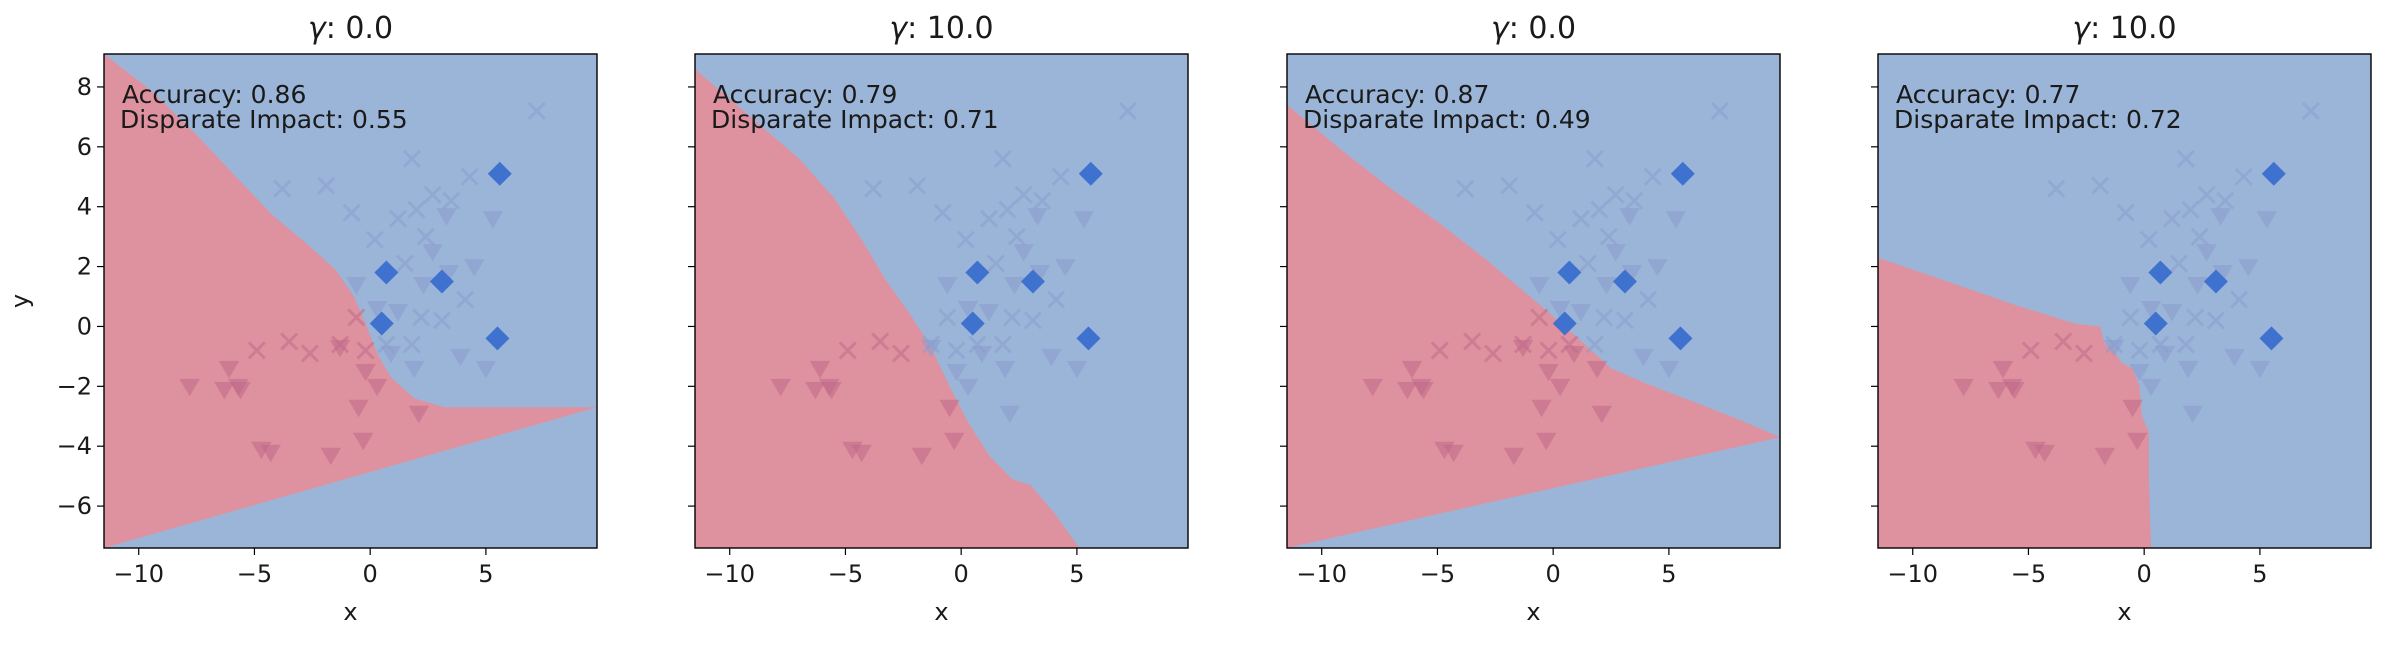 This screenshot has width=2382, height=654. I want to click on negative-region, so click(1533, 326).